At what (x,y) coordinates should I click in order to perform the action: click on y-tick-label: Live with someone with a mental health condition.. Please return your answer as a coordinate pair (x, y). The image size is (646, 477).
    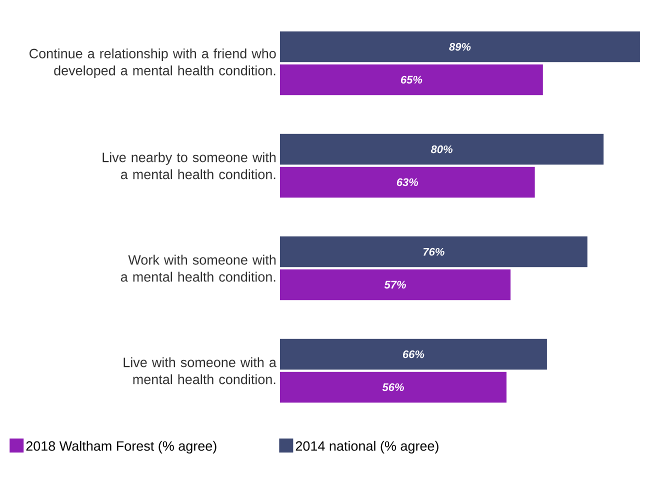
    Looking at the image, I should click on (200, 370).